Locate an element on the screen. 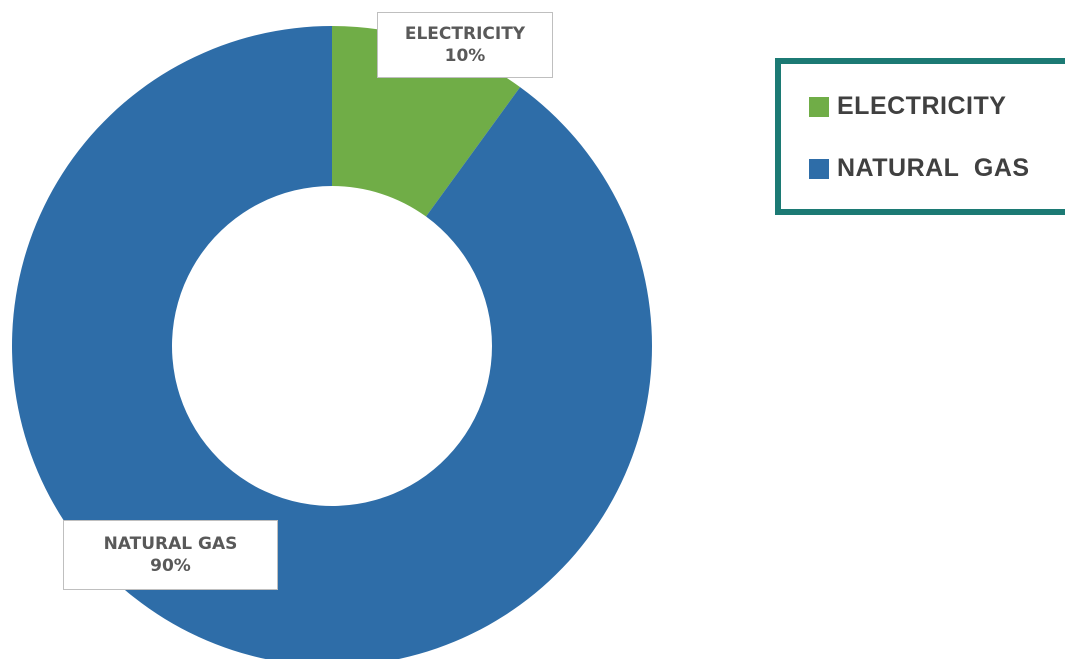 The height and width of the screenshot is (659, 1065). legend-swatch-natural-gas is located at coordinates (819, 169).